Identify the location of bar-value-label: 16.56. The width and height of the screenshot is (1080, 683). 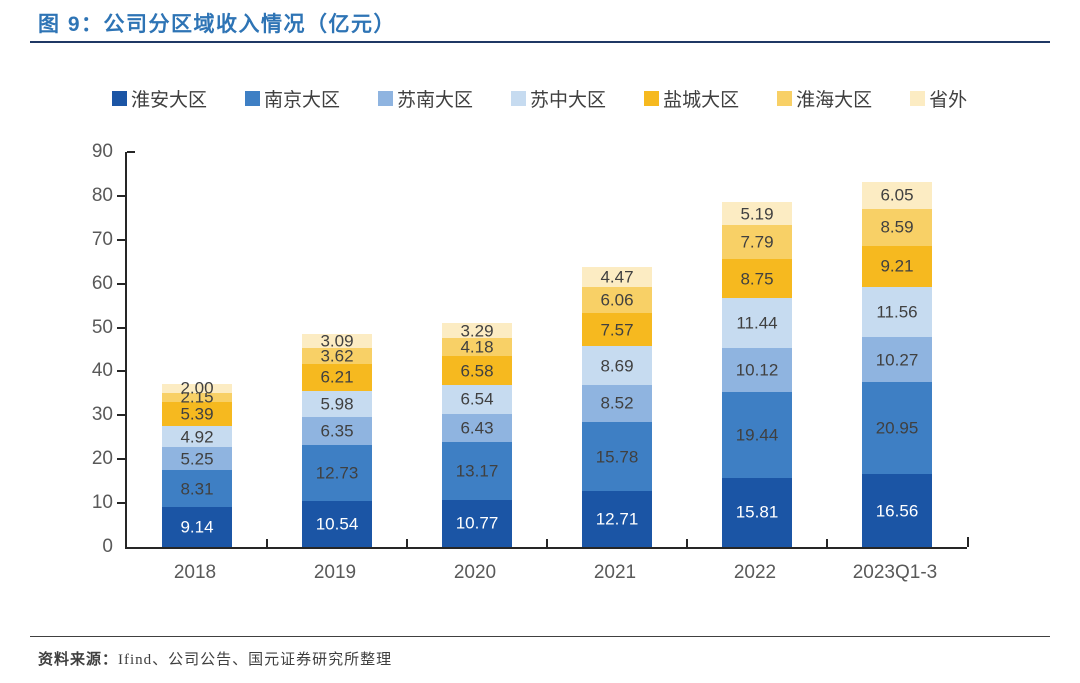
(897, 511).